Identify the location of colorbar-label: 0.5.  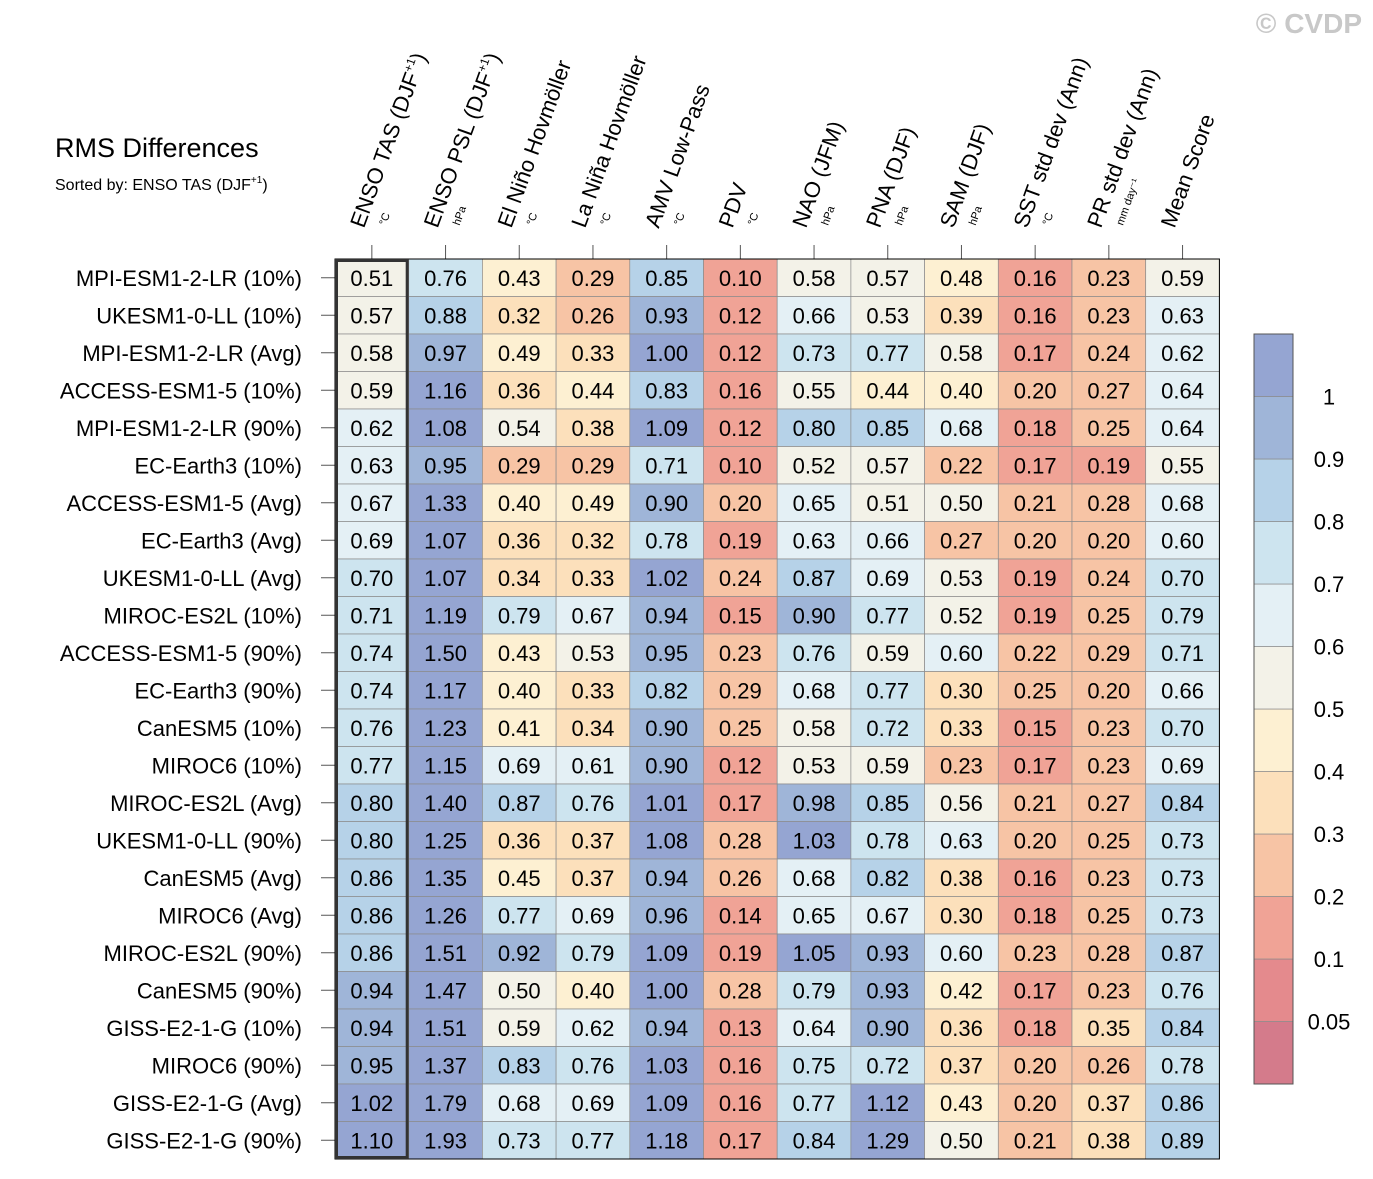
(1329, 709).